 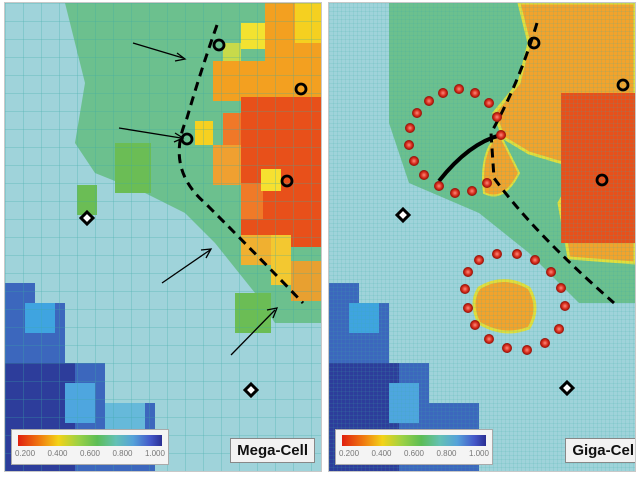 What do you see at coordinates (90, 447) in the screenshot?
I see `colorbar-left: 0.200 0.400 0.600 0.800 1.000` at bounding box center [90, 447].